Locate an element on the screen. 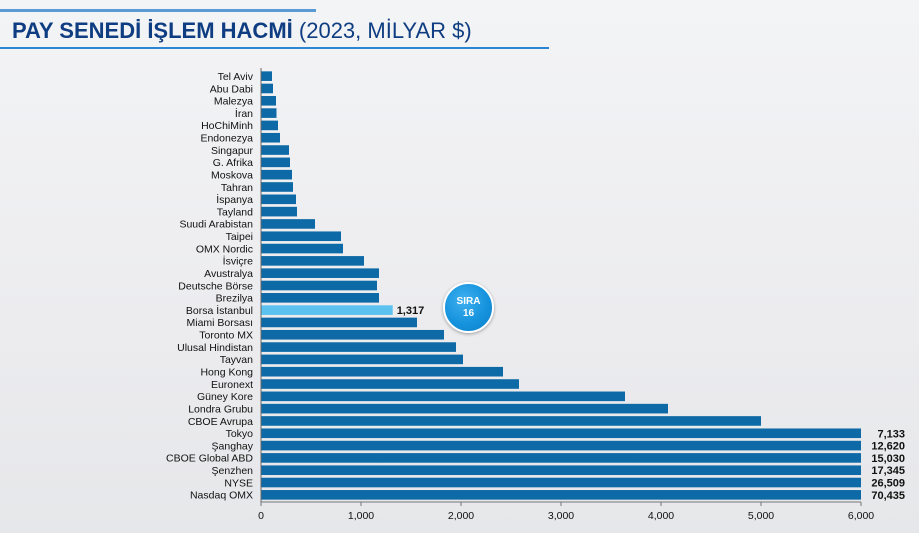  category-label: Tayvan is located at coordinates (236, 360).